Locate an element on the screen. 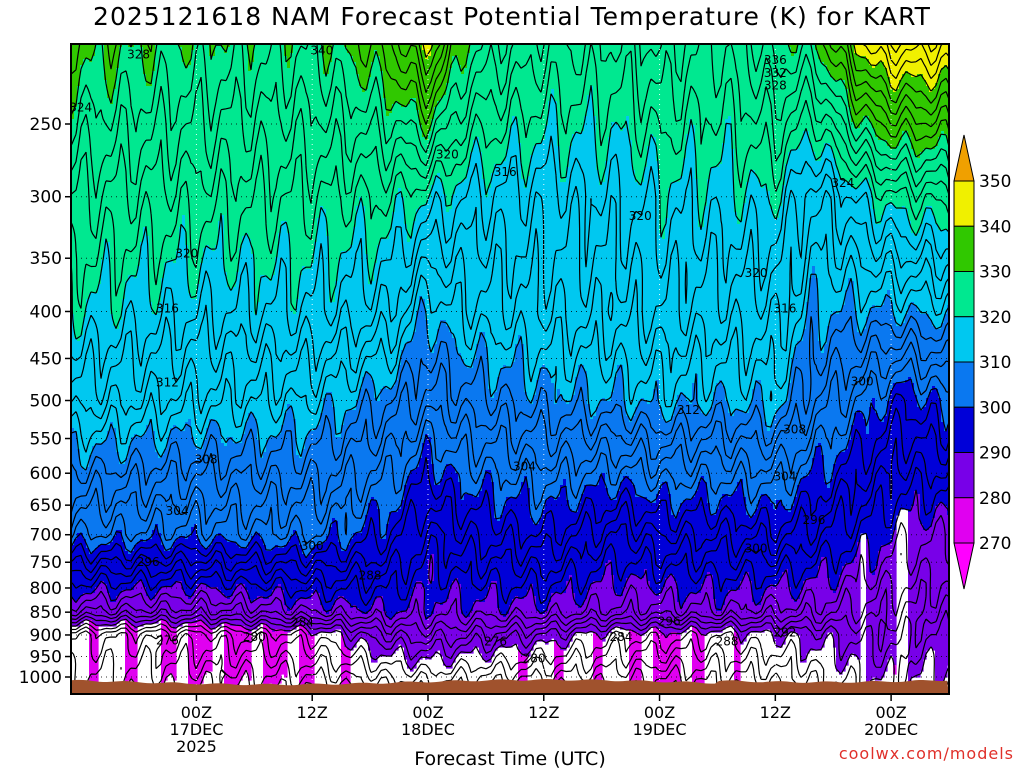 The width and height of the screenshot is (1024, 768). y-tick-label: 400 is located at coordinates (46, 312).